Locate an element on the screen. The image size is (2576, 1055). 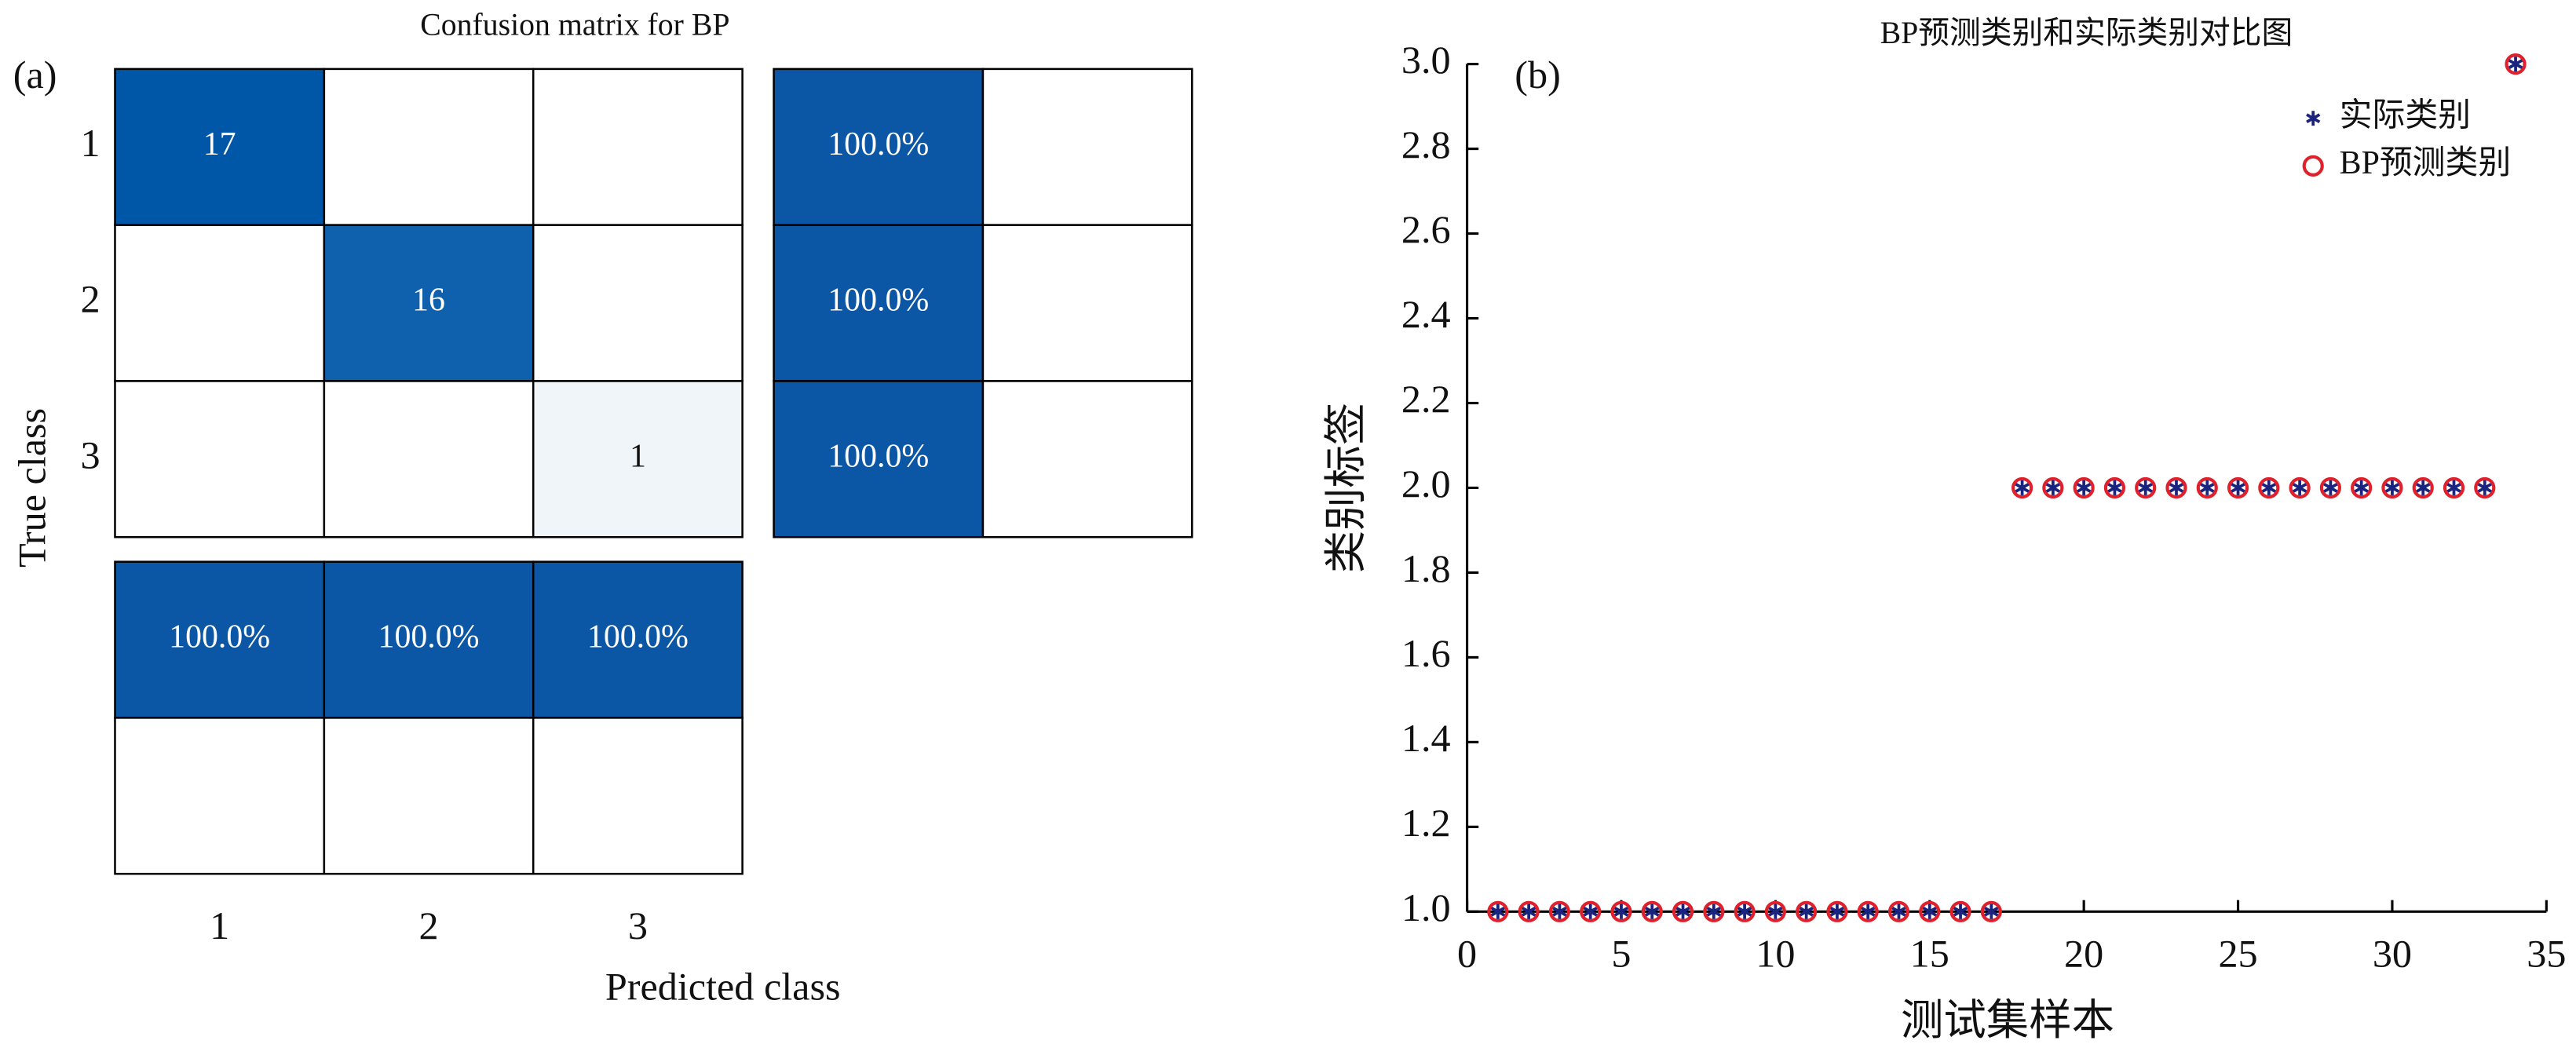
x-tick-label: 20 is located at coordinates (2083, 953).